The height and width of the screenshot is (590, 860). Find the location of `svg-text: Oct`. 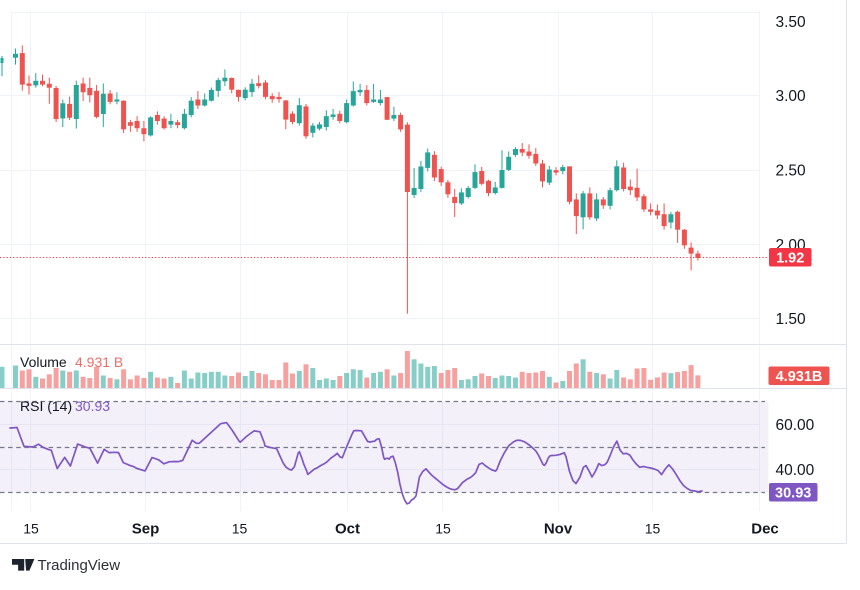

svg-text: Oct is located at coordinates (347, 529).